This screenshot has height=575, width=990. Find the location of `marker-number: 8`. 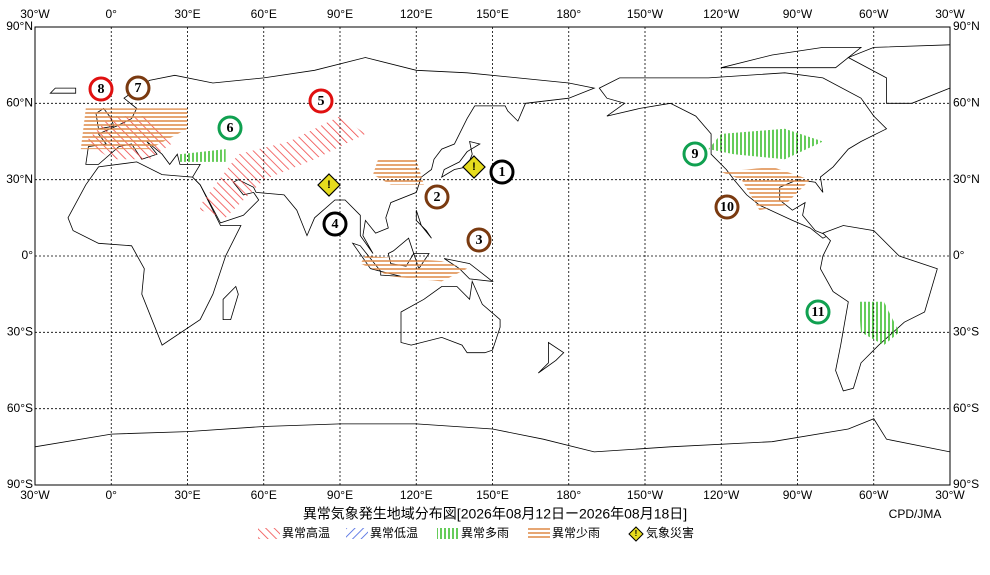

marker-number: 8 is located at coordinates (101, 89).